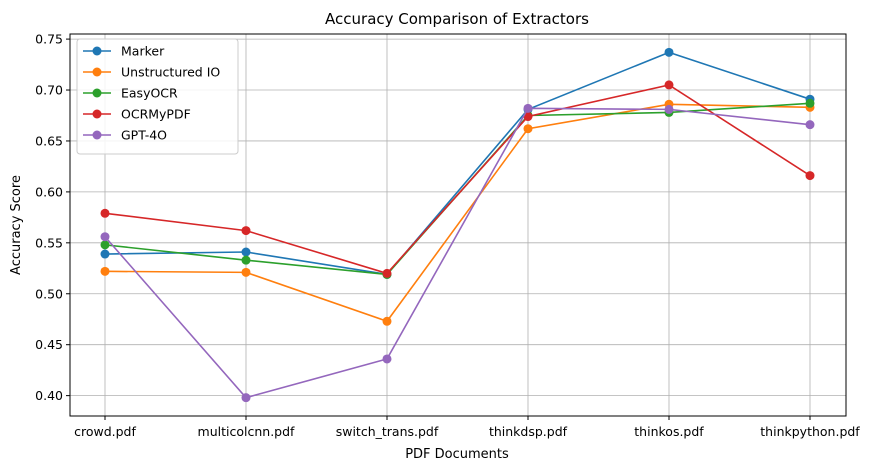  I want to click on x-tick-label: thinkpython.pdf, so click(810, 431).